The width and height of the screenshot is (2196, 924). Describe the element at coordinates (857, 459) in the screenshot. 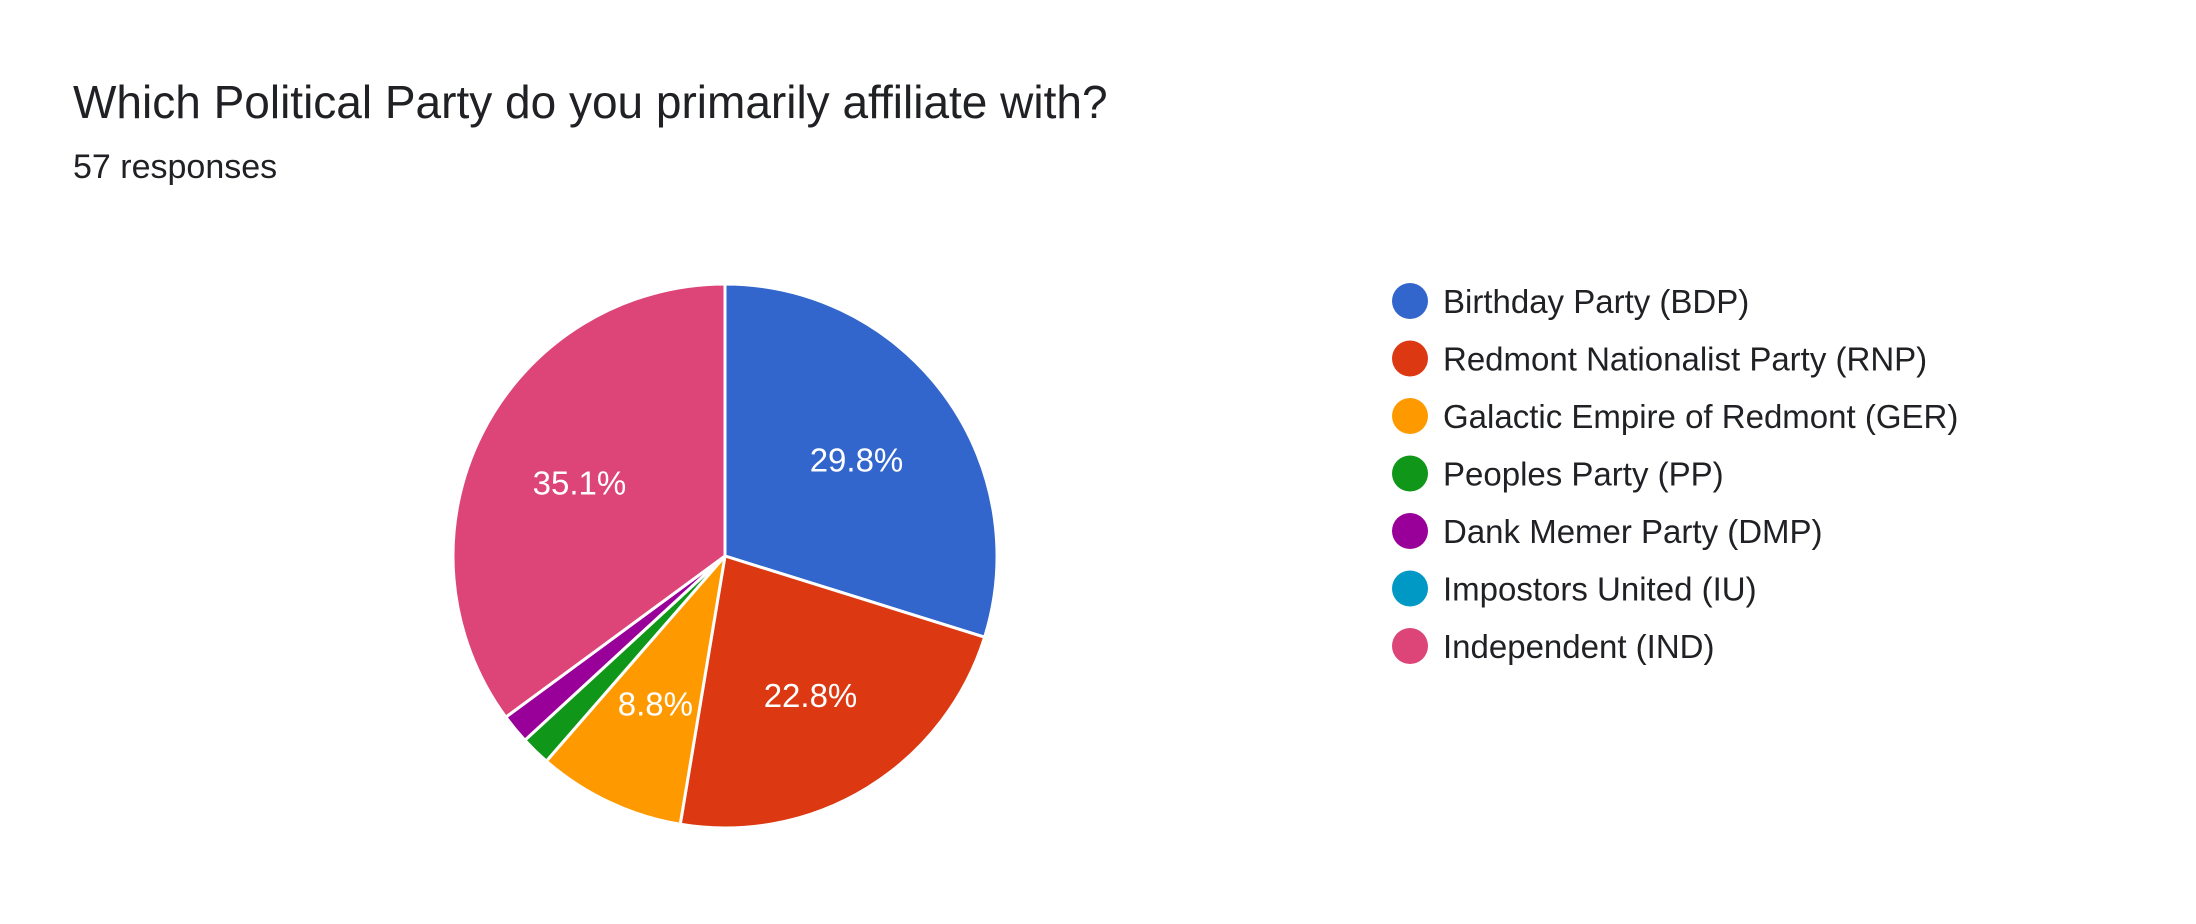

I see `pie-data-label: 29.8%` at that location.